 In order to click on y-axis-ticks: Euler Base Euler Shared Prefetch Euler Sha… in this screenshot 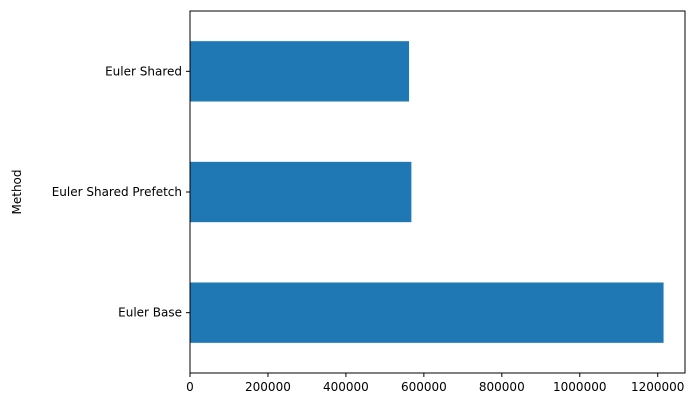, I will do `click(121, 192)`.